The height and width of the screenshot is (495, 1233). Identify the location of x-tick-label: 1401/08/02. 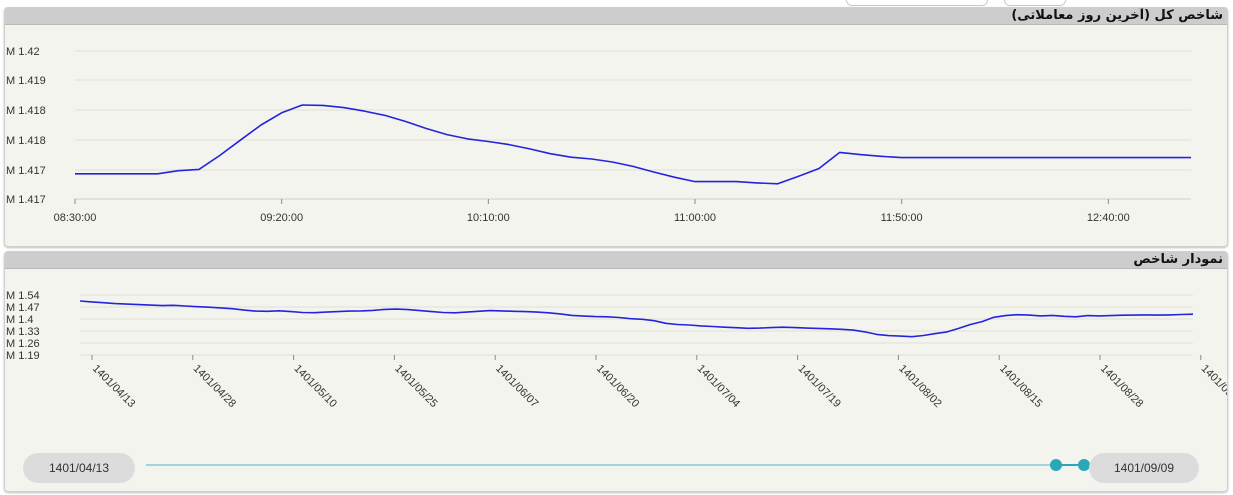
(919, 386).